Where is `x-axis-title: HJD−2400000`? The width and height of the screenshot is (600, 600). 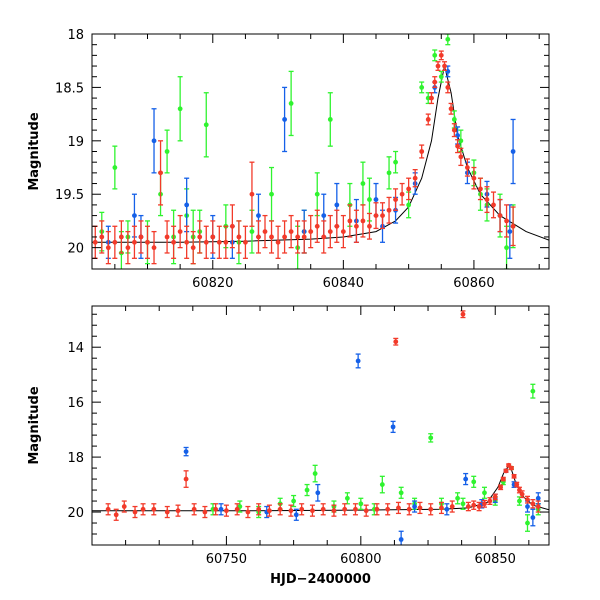
x-axis-title: HJD−2400000 is located at coordinates (320, 579).